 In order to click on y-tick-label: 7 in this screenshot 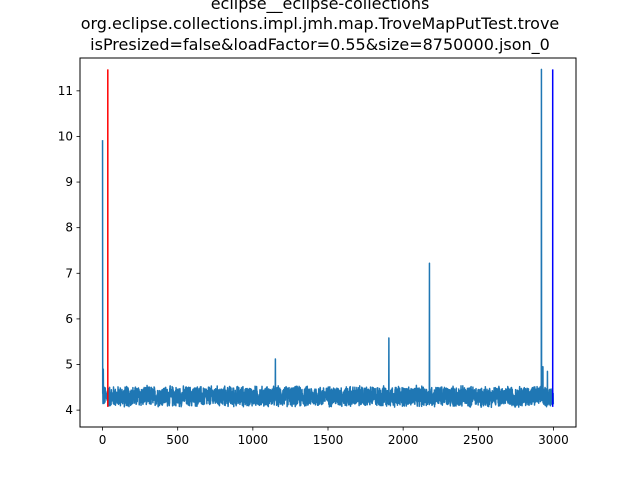, I will do `click(69, 273)`.